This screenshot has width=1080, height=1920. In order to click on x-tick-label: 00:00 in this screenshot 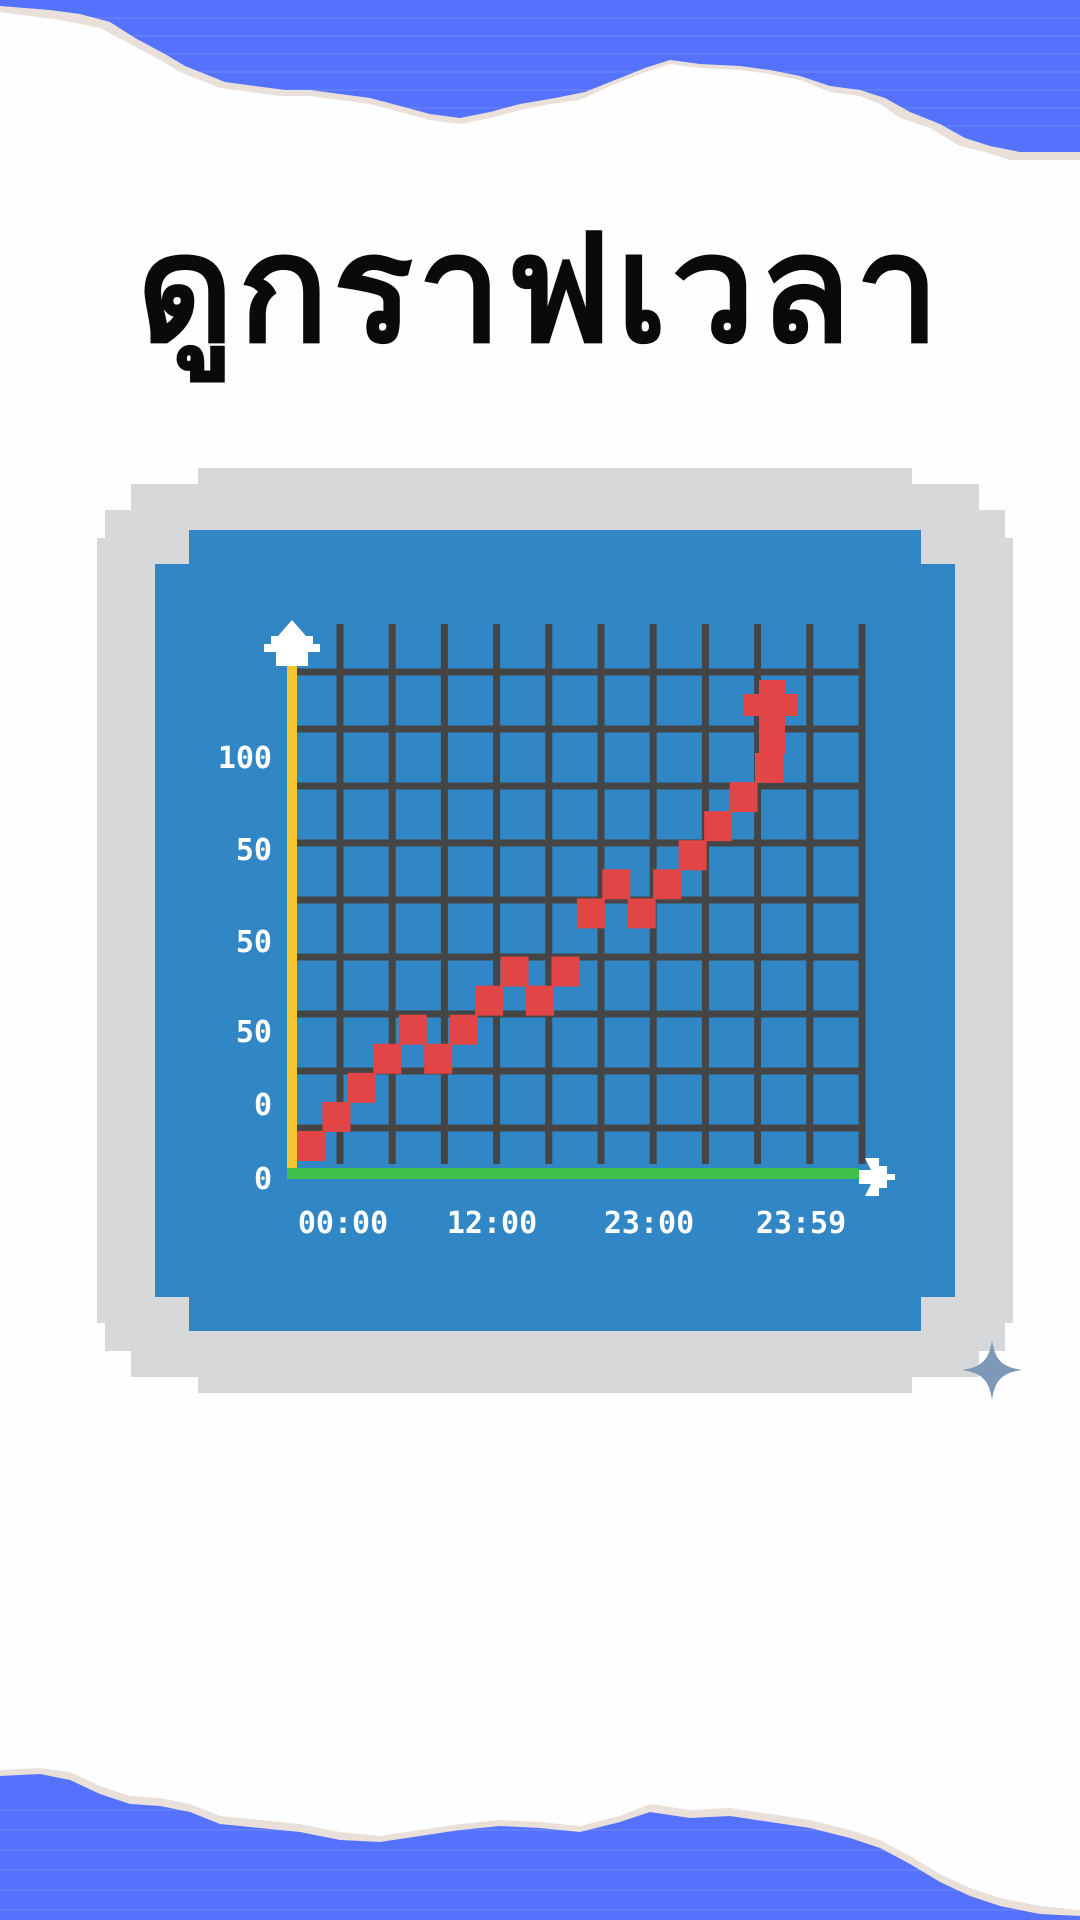, I will do `click(343, 1223)`.